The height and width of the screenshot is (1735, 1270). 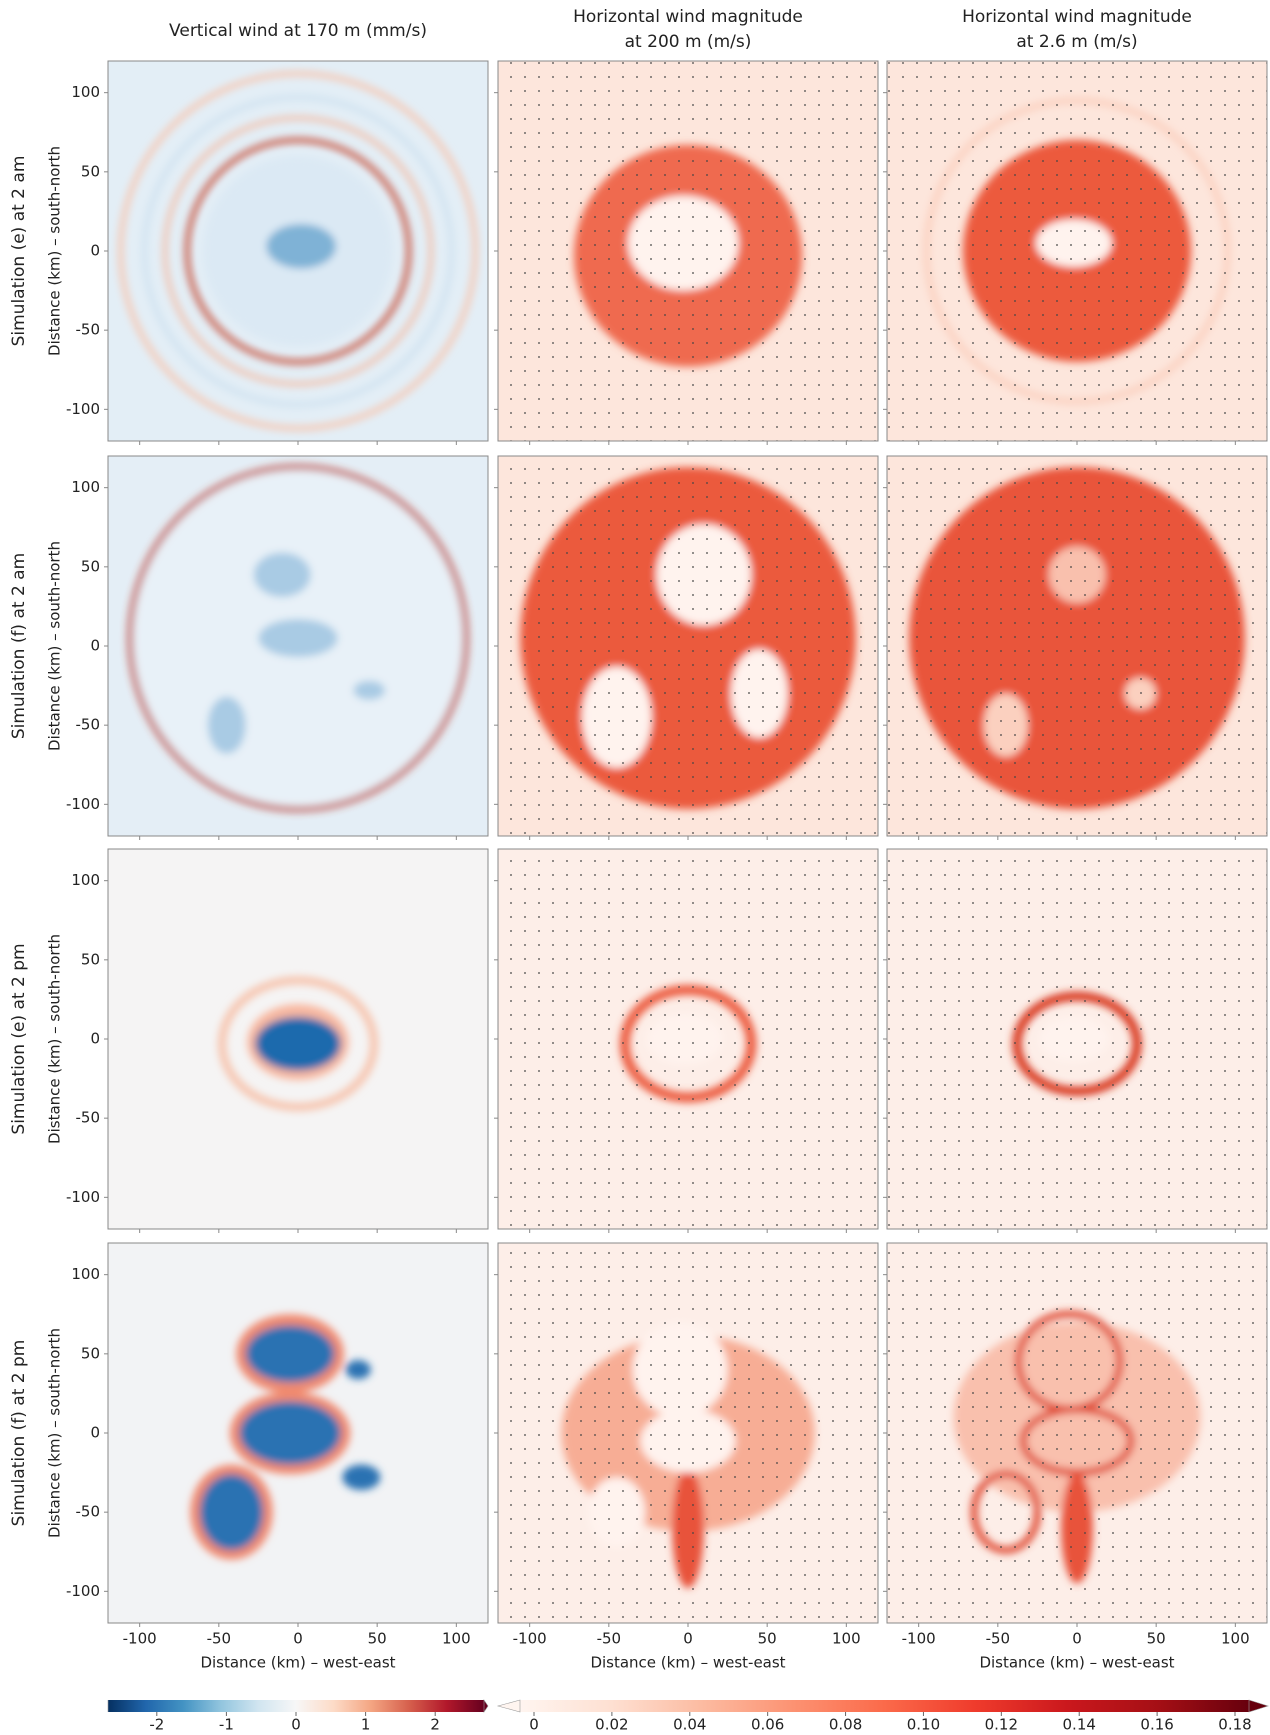 I want to click on colorbar-tick-label: 0.16, so click(x=1156, y=1725).